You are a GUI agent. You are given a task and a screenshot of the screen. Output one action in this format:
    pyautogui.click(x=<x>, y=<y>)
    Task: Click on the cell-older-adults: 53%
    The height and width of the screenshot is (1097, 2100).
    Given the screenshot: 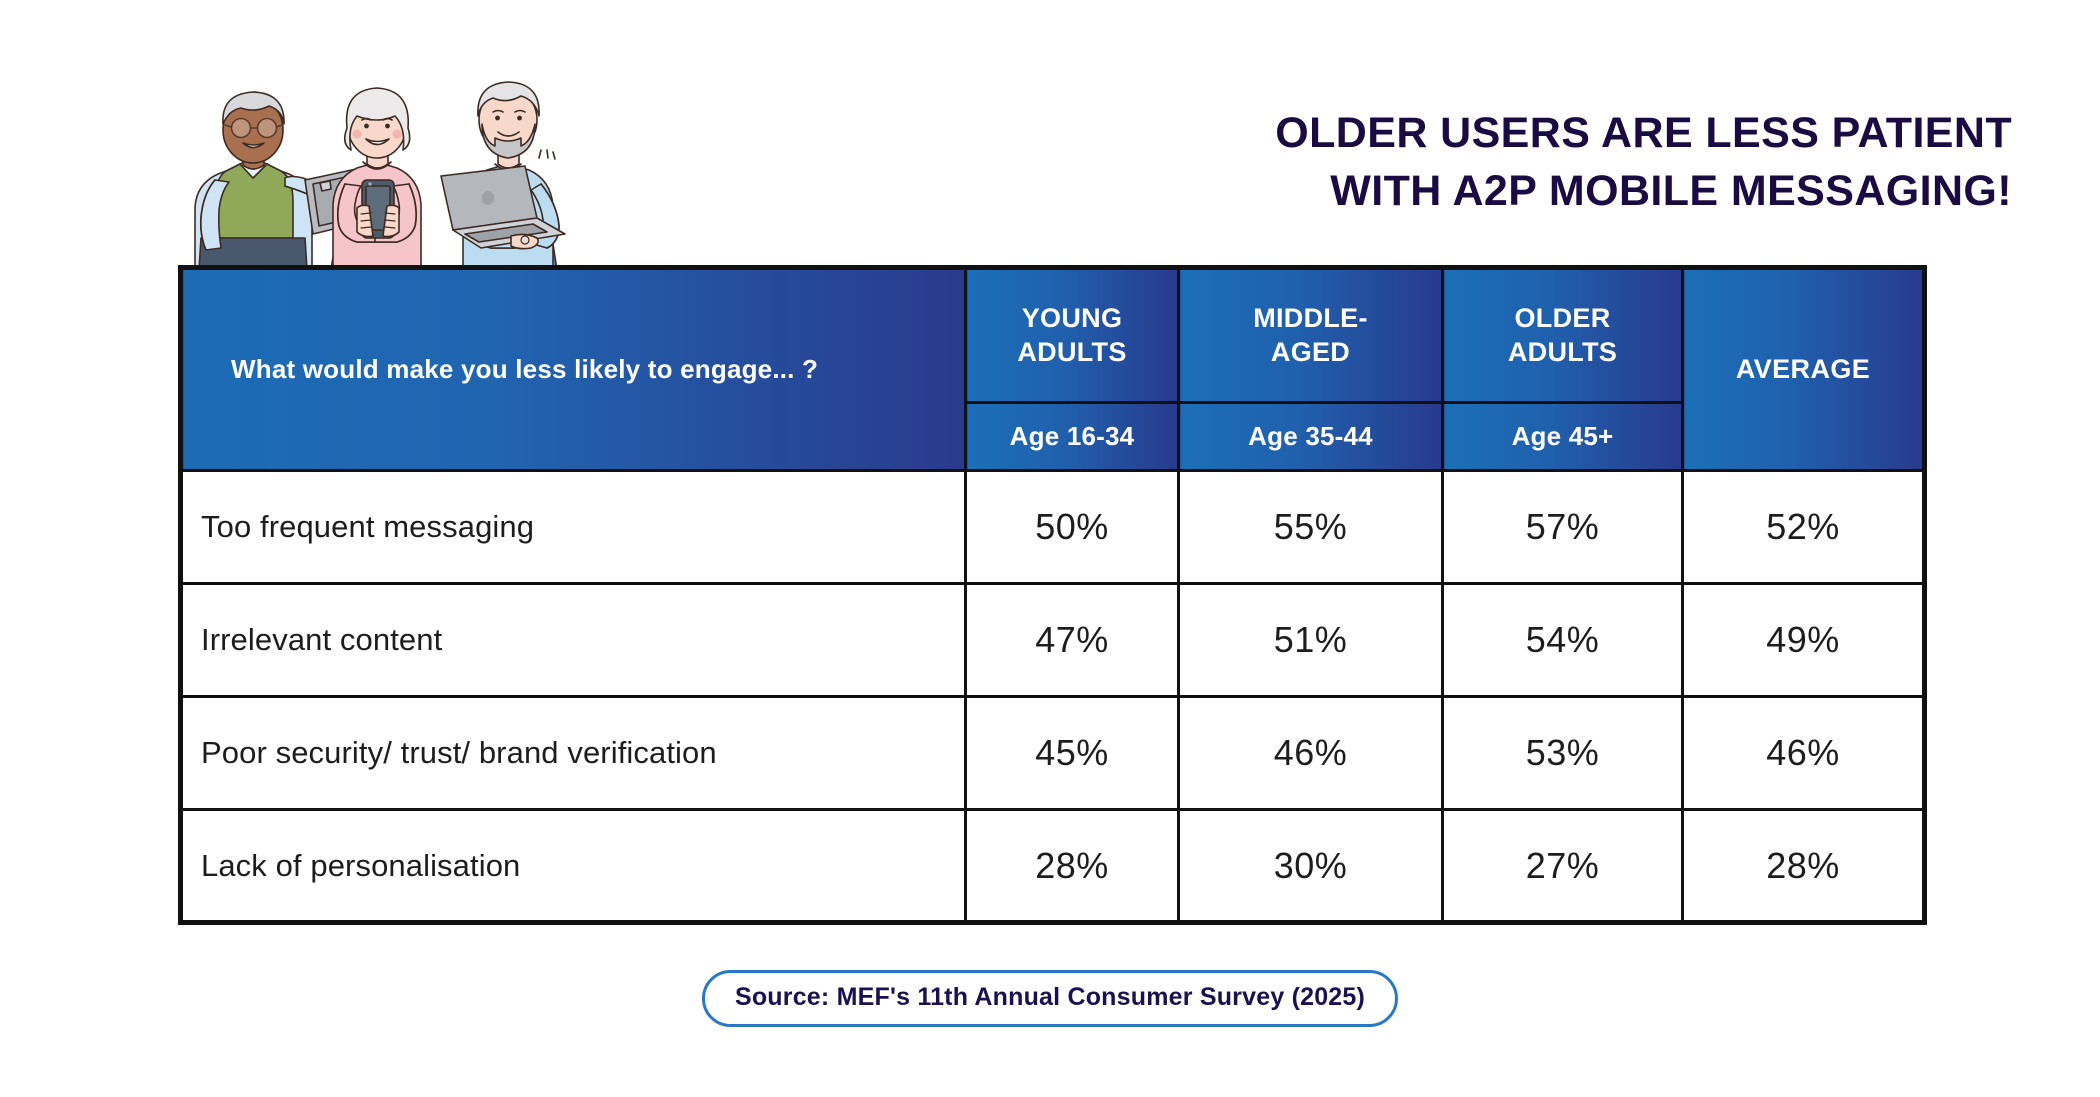 What is the action you would take?
    pyautogui.click(x=1562, y=753)
    